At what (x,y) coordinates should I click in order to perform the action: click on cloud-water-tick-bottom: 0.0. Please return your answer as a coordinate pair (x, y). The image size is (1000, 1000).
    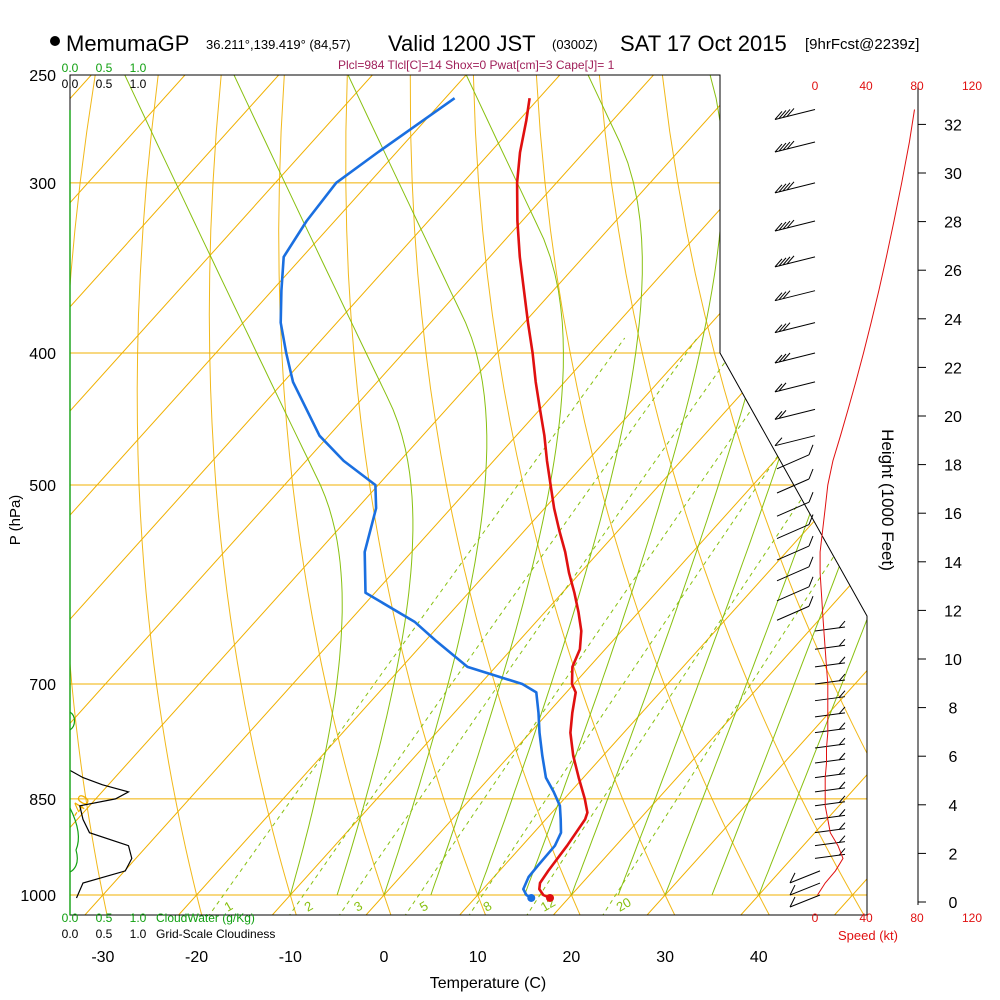
    Looking at the image, I should click on (70, 918).